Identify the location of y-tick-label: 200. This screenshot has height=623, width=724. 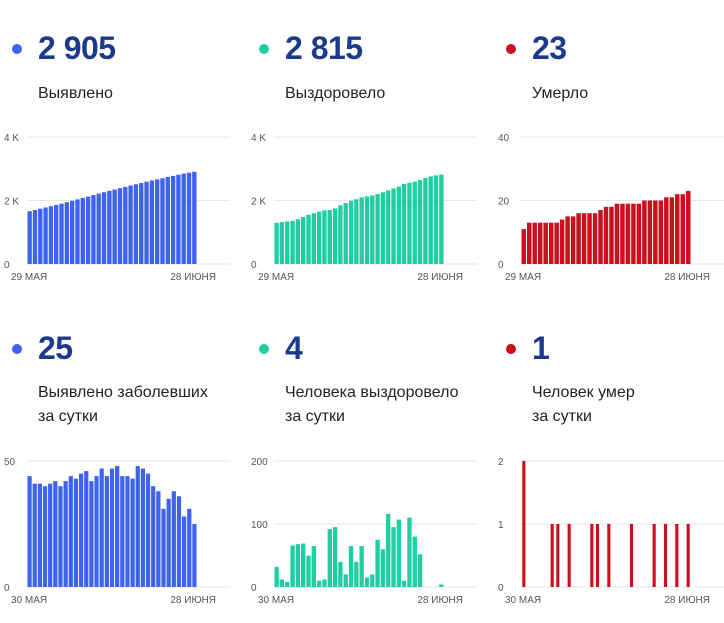
(259, 462).